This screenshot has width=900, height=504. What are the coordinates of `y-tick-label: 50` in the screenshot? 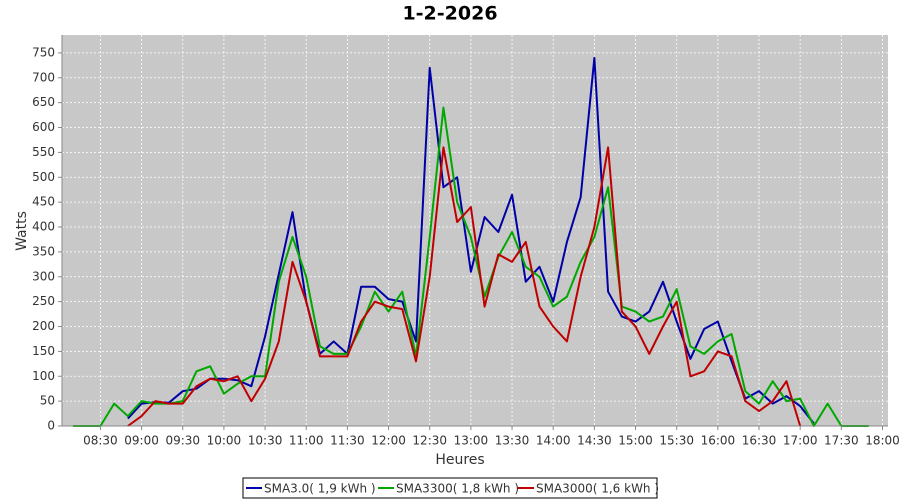 It's located at (47, 401).